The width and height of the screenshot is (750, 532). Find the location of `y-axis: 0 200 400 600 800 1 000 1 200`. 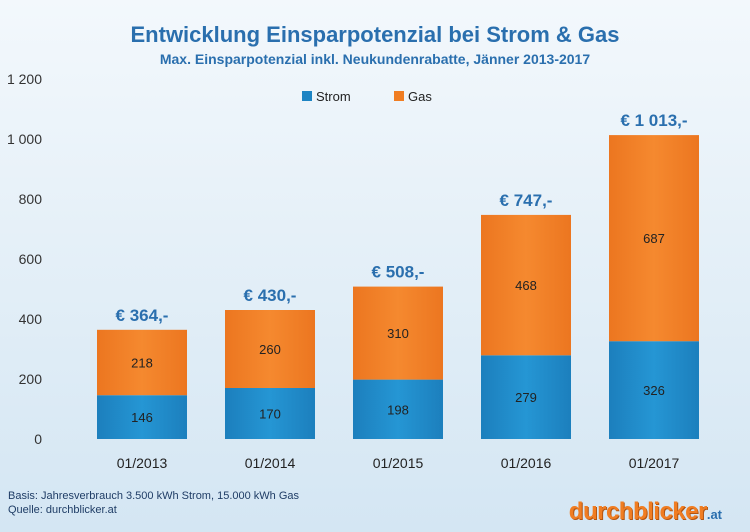

y-axis: 0 200 400 600 800 1 000 1 200 is located at coordinates (24, 259).